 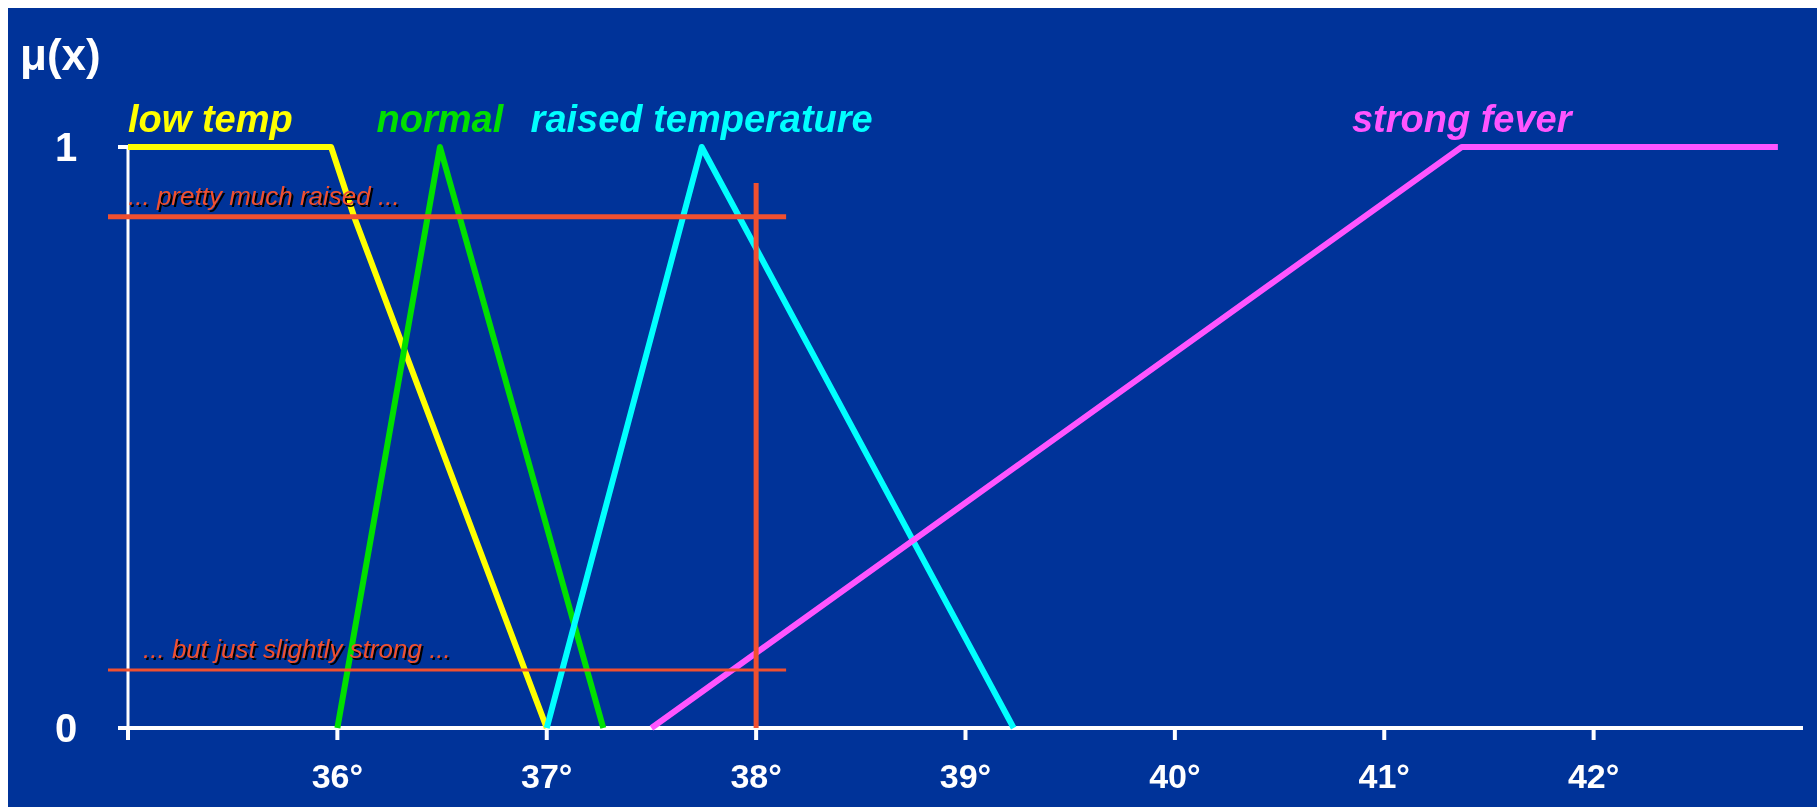 I want to click on series-label: low temp, so click(x=210, y=119).